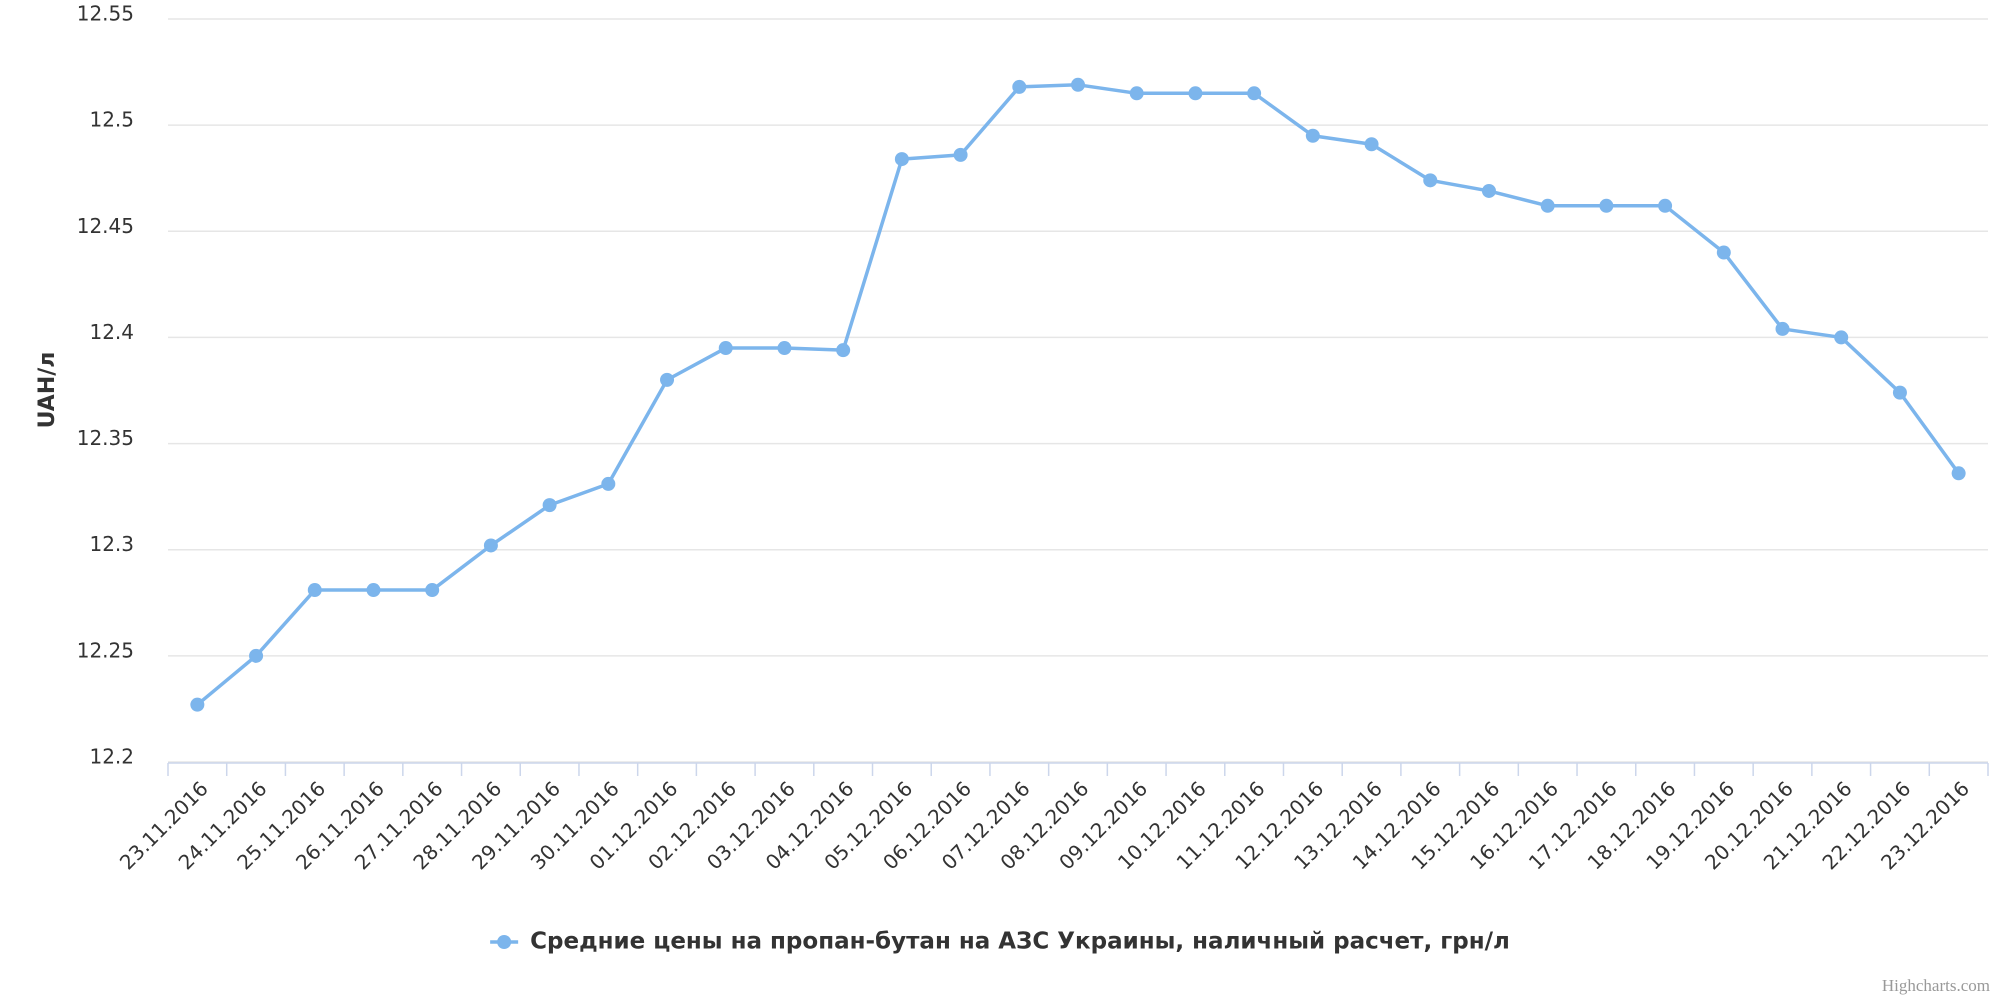  I want to click on legend-symbol, so click(504, 942).